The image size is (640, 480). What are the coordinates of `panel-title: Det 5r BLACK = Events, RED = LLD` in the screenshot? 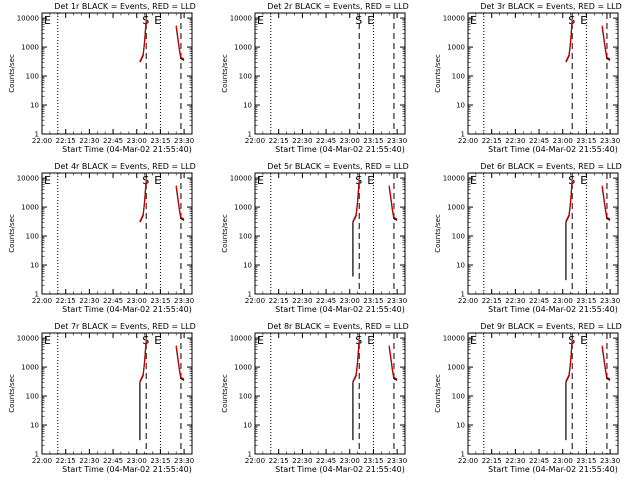 It's located at (338, 166).